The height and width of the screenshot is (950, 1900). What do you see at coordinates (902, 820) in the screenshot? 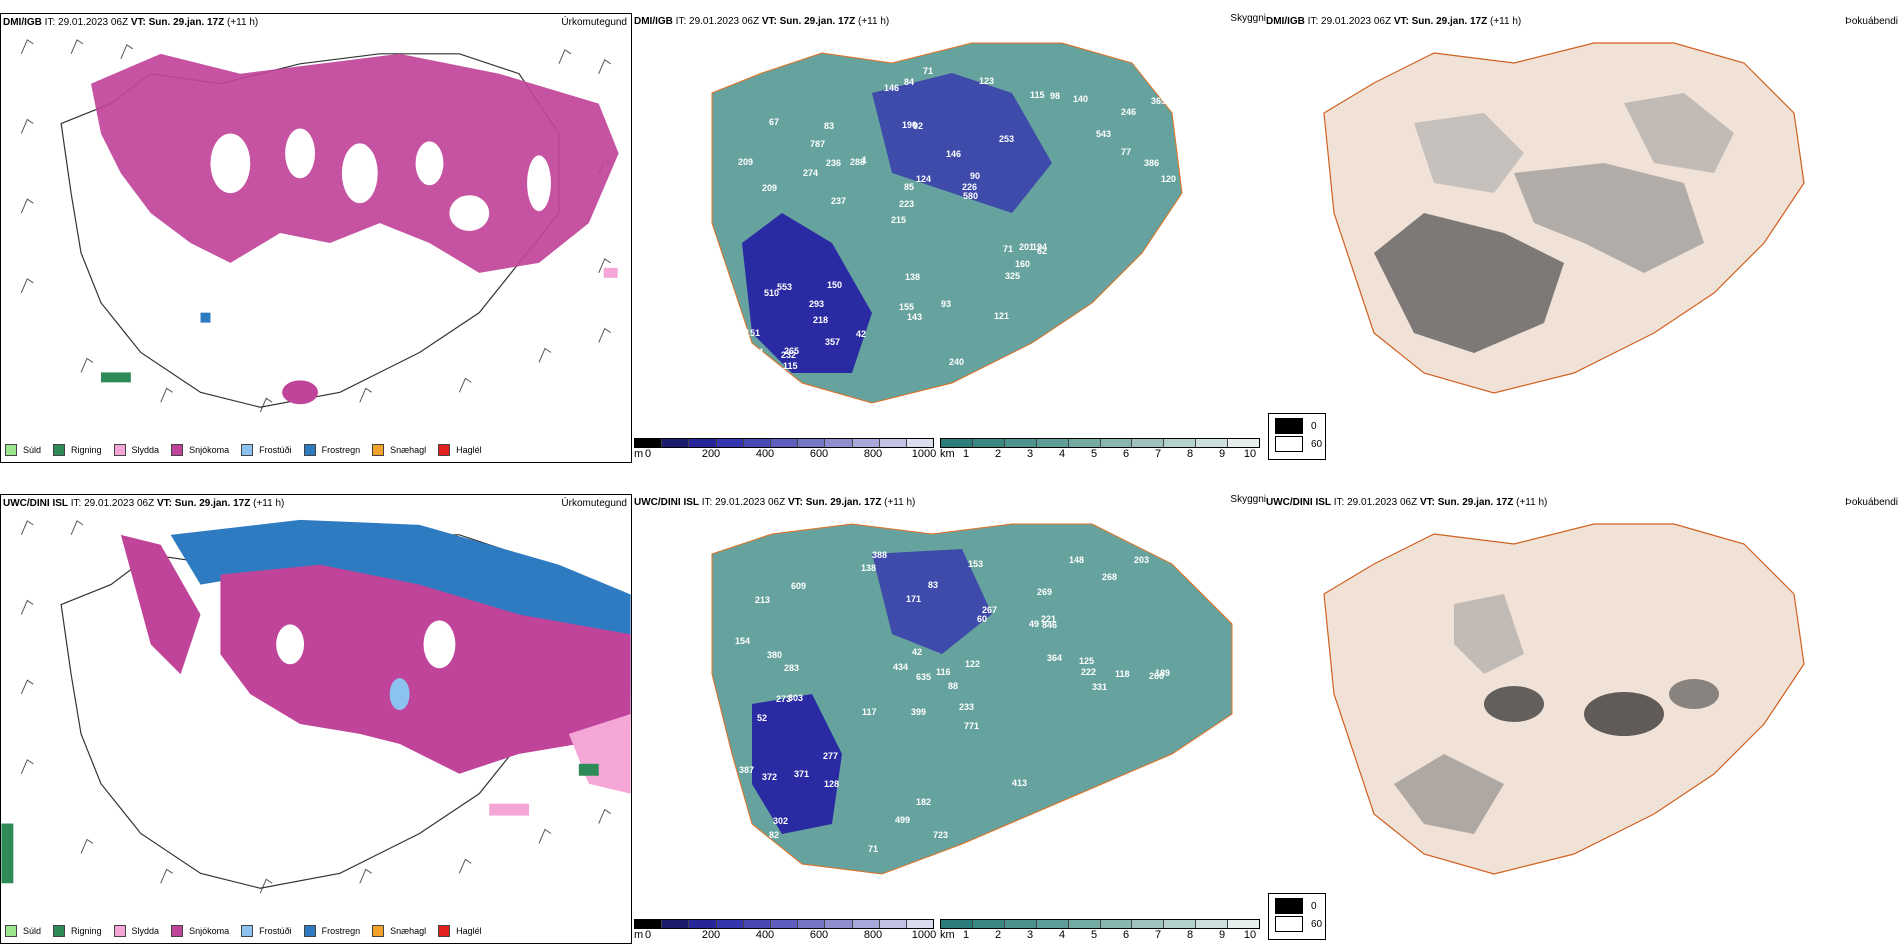
I see `cloud-base-value: 499` at bounding box center [902, 820].